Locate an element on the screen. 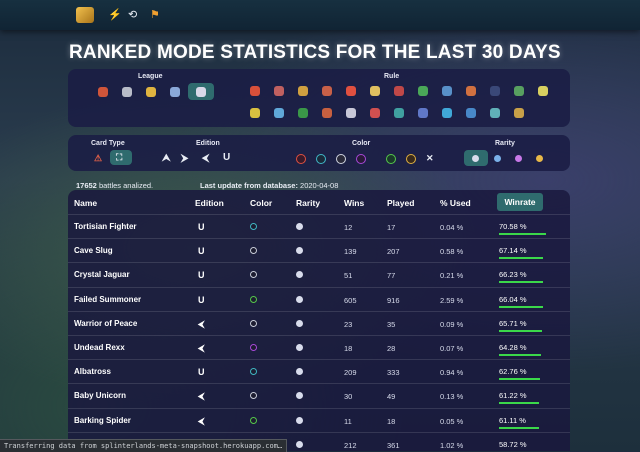 The image size is (640, 452). used-value: 0.09 % is located at coordinates (451, 324).